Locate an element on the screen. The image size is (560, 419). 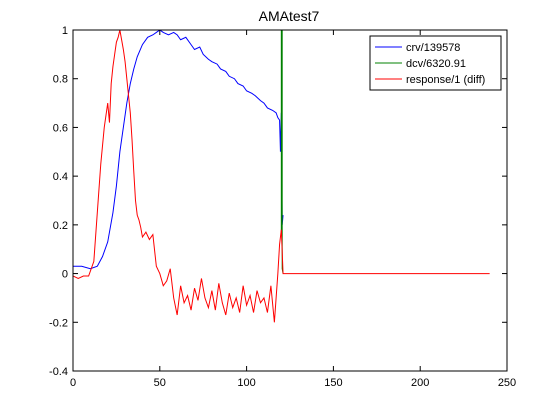
legend-label-3: response/1 (diff) is located at coordinates (445, 80).